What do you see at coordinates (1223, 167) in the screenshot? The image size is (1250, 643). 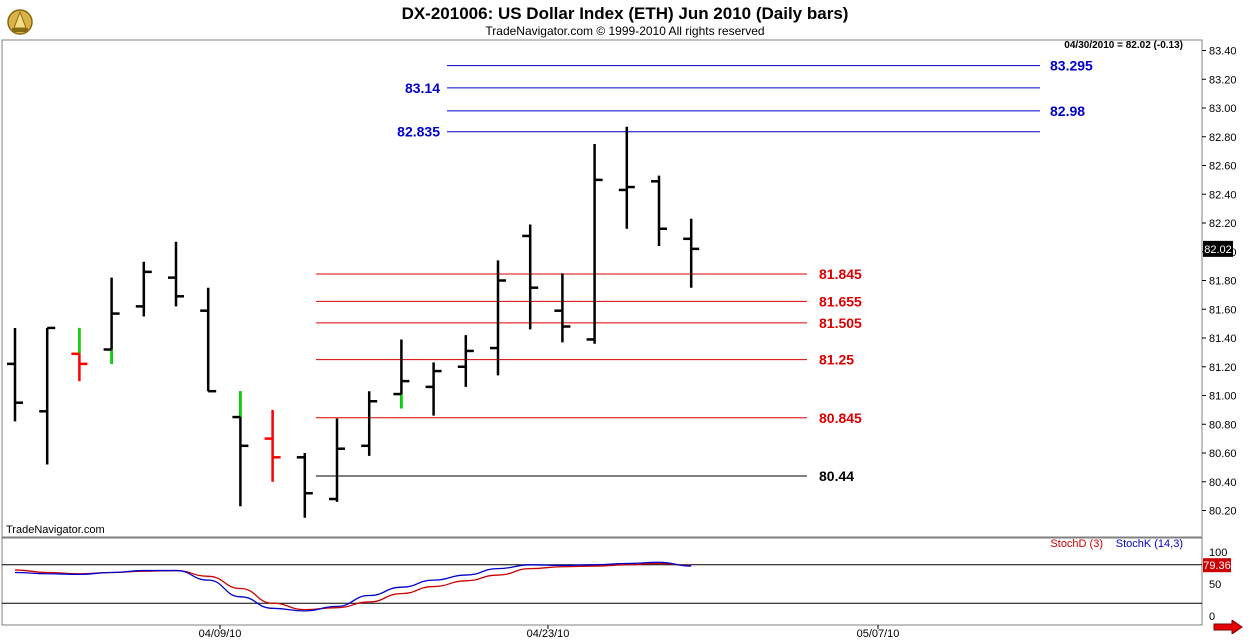 I see `y-axis-tick-label: 82.60` at bounding box center [1223, 167].